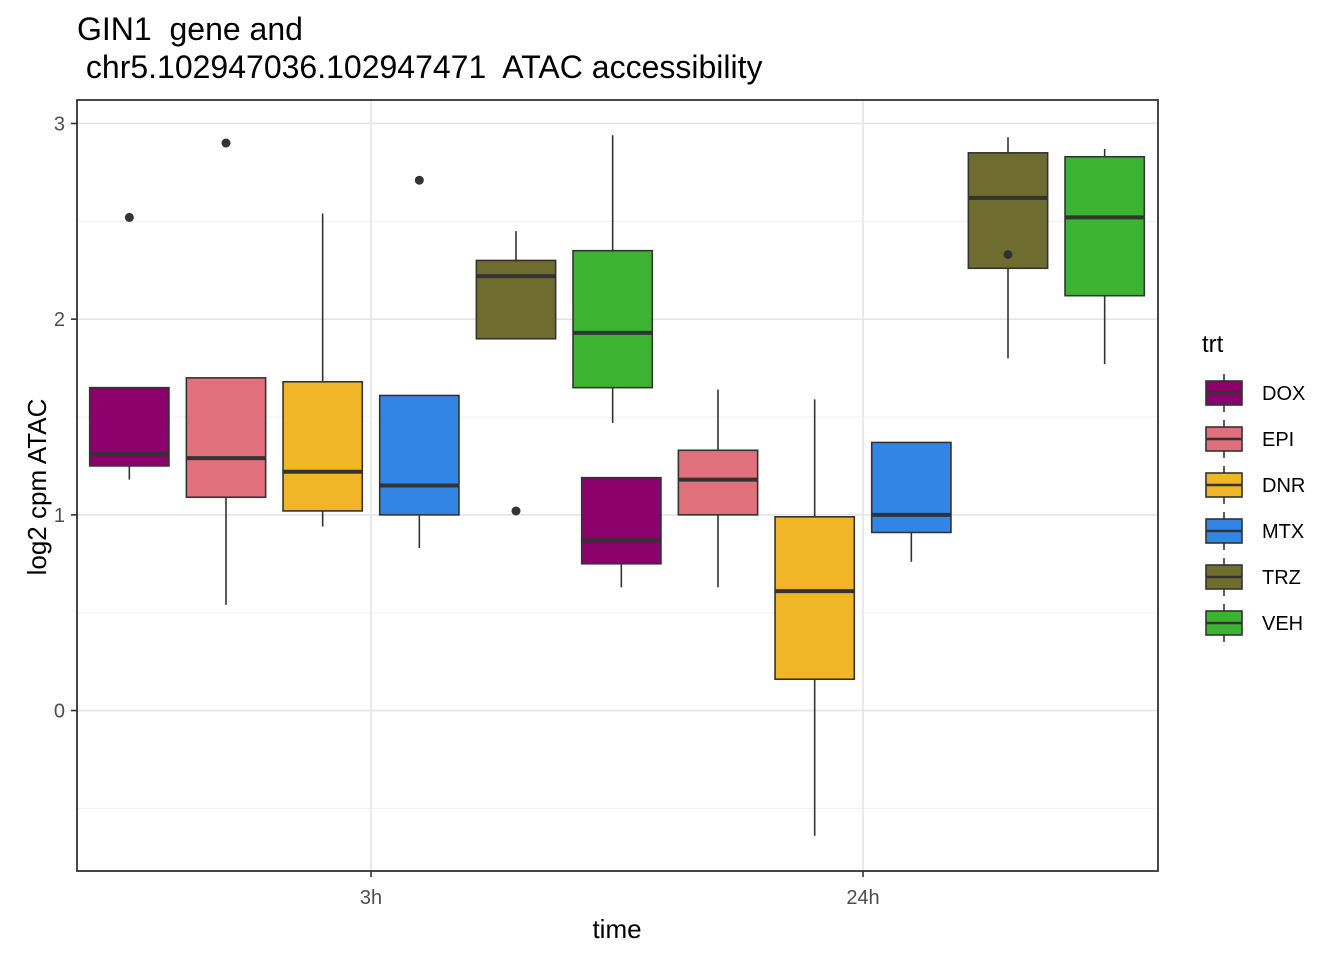  What do you see at coordinates (129, 346) in the screenshot?
I see `box-dox-3h` at bounding box center [129, 346].